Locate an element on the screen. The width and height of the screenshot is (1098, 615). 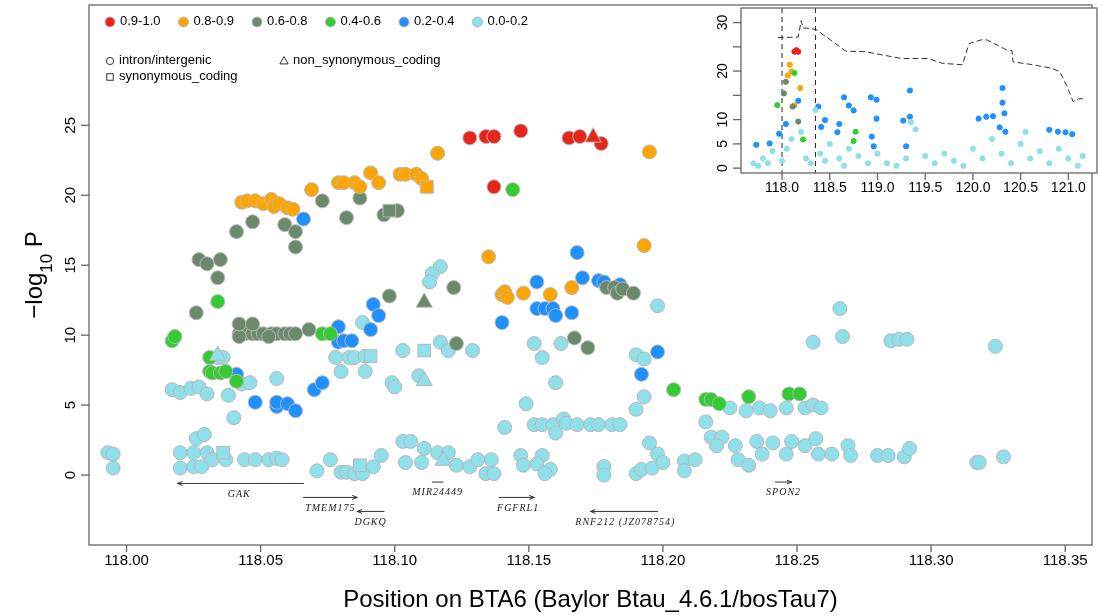
x-tick-label: 121.0 is located at coordinates (1068, 187).